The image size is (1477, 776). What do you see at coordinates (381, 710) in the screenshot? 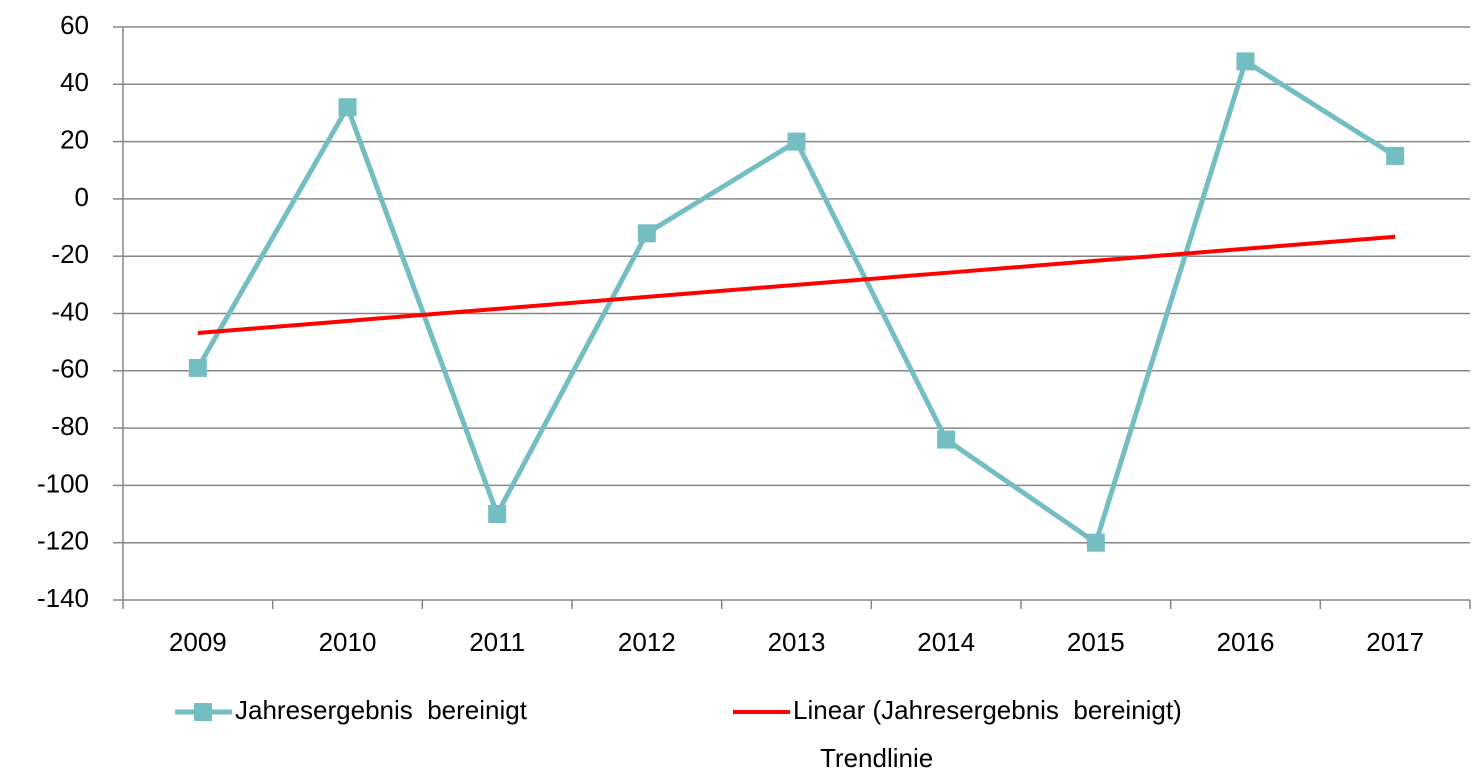
I see `legend-label: Jahresergebnis bereinigt` at bounding box center [381, 710].